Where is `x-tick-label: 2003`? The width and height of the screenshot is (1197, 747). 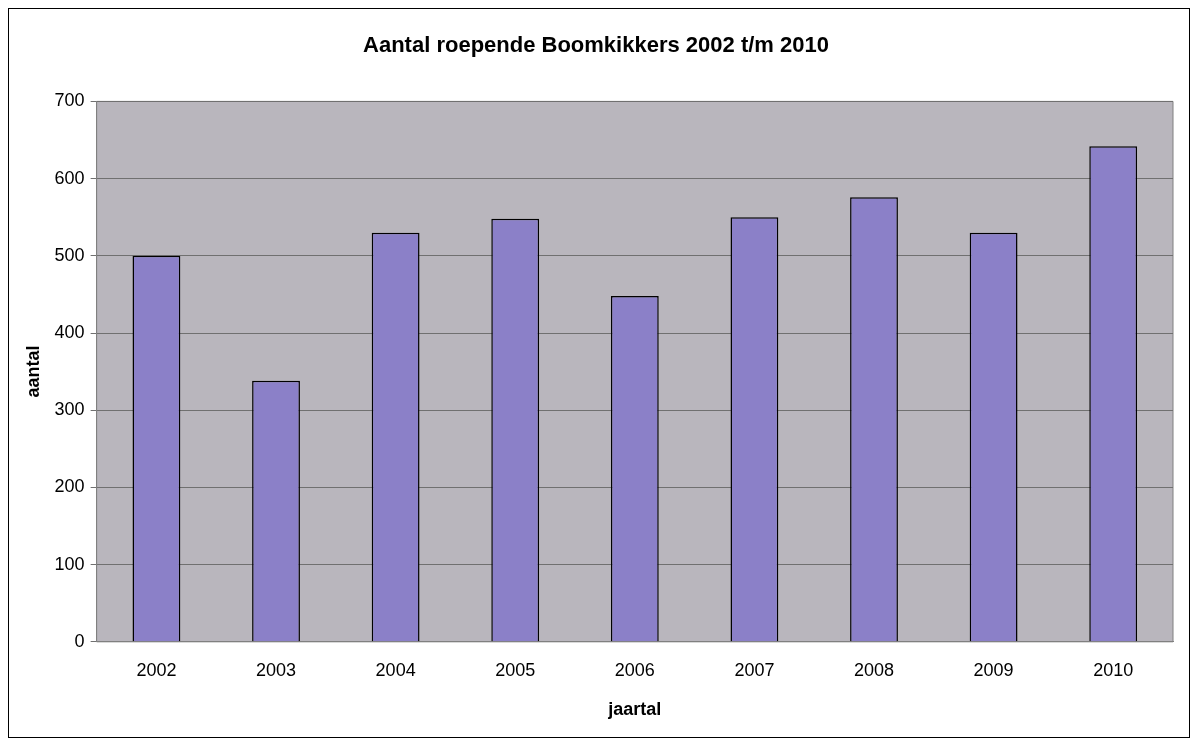 x-tick-label: 2003 is located at coordinates (276, 669).